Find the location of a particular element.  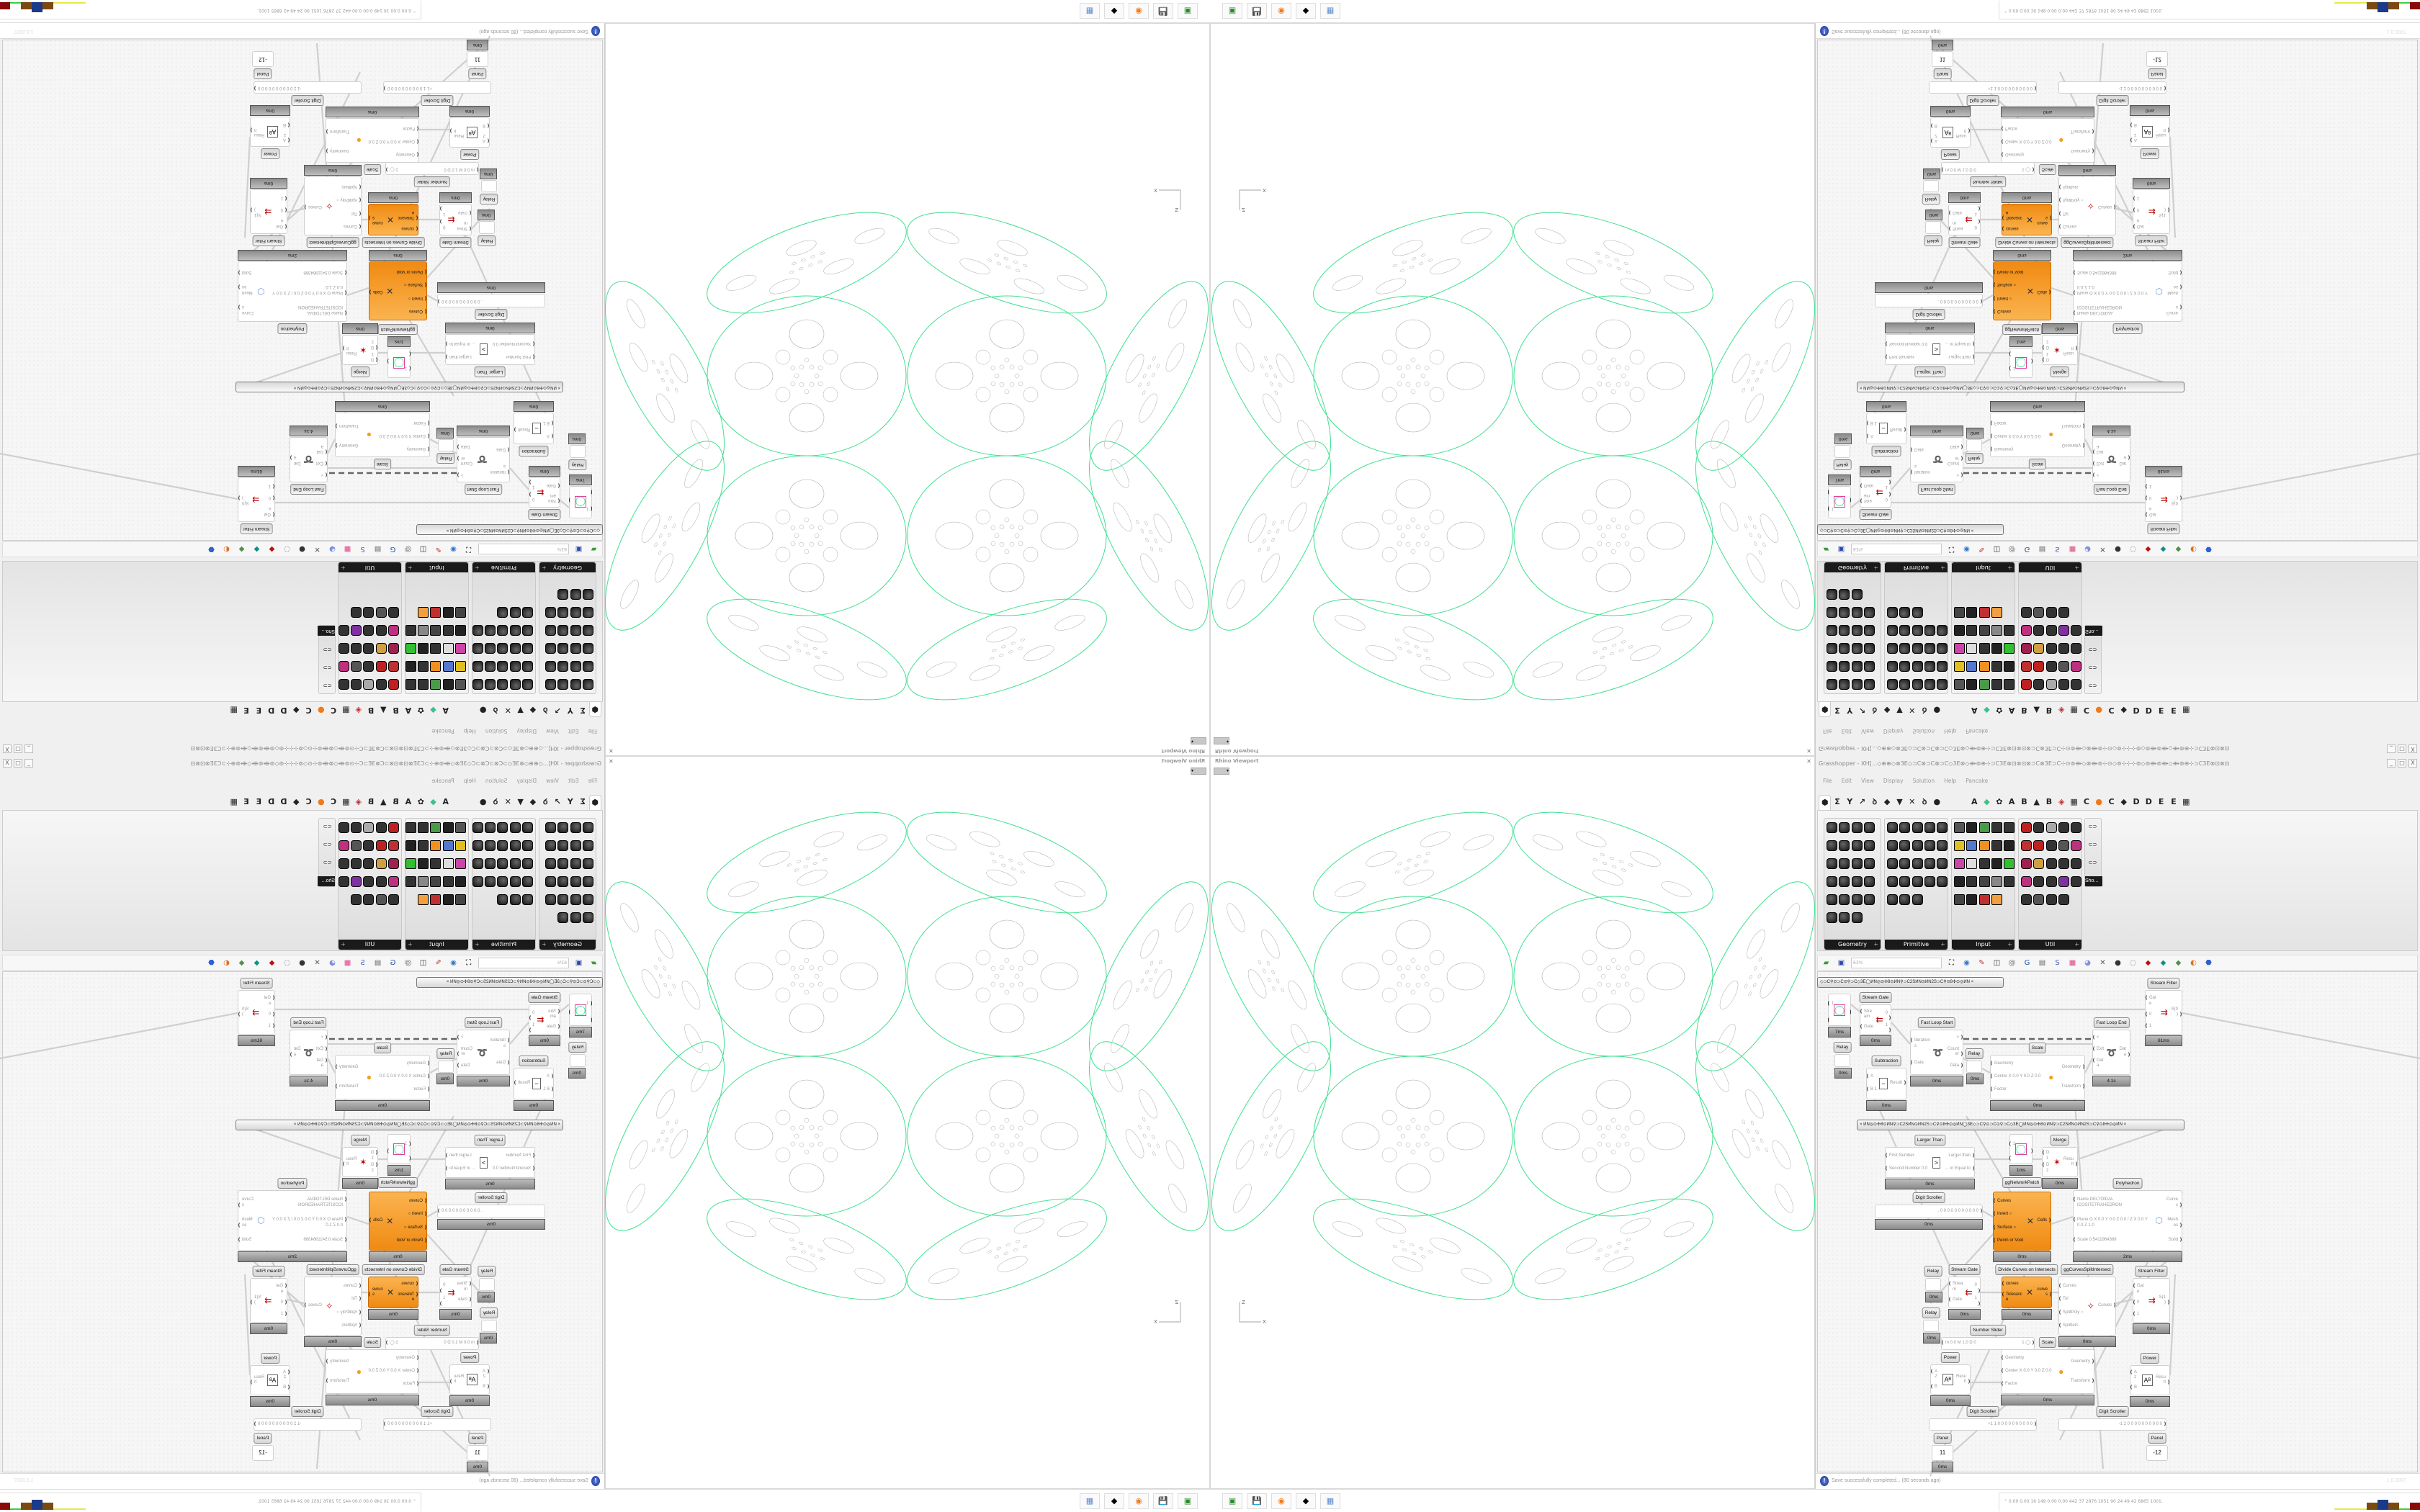

output-port: Meshes is located at coordinates (248, 289).